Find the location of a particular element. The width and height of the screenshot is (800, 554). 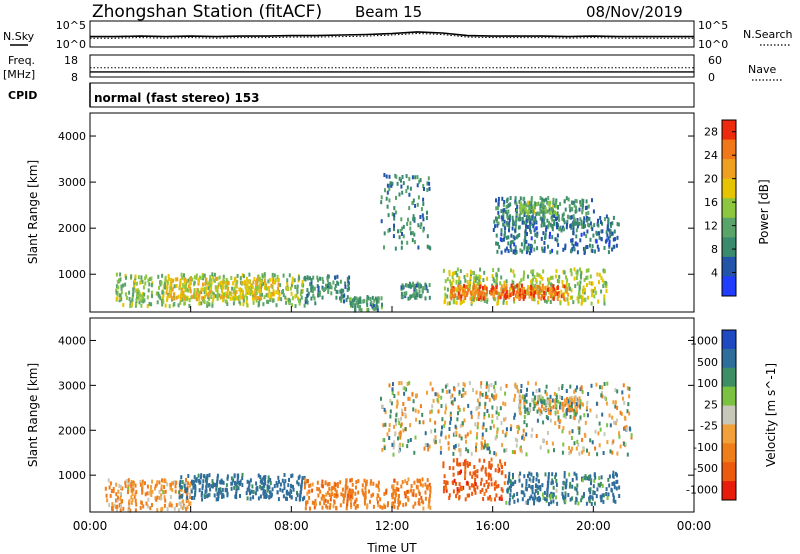

freq-tick-bottom: 8 is located at coordinates (74, 77).